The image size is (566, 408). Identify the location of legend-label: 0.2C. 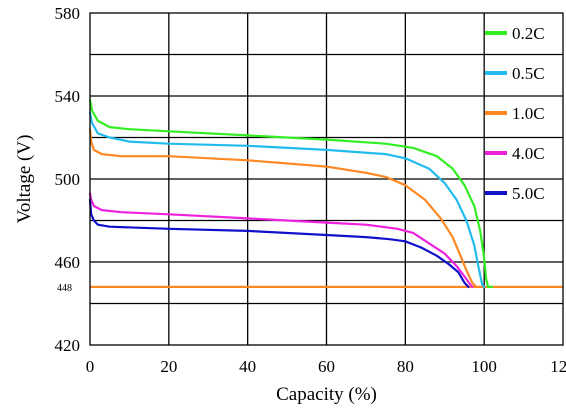
(528, 33).